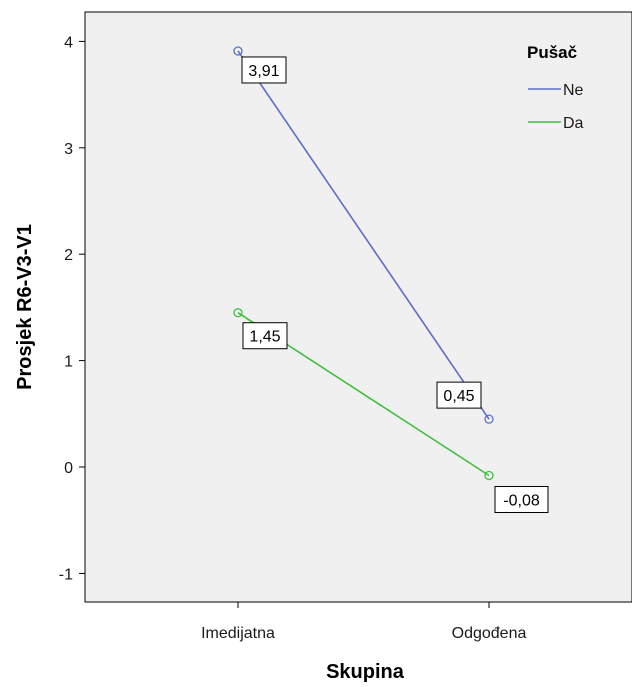 The image size is (632, 687). What do you see at coordinates (68, 42) in the screenshot?
I see `y-tick-label: 4` at bounding box center [68, 42].